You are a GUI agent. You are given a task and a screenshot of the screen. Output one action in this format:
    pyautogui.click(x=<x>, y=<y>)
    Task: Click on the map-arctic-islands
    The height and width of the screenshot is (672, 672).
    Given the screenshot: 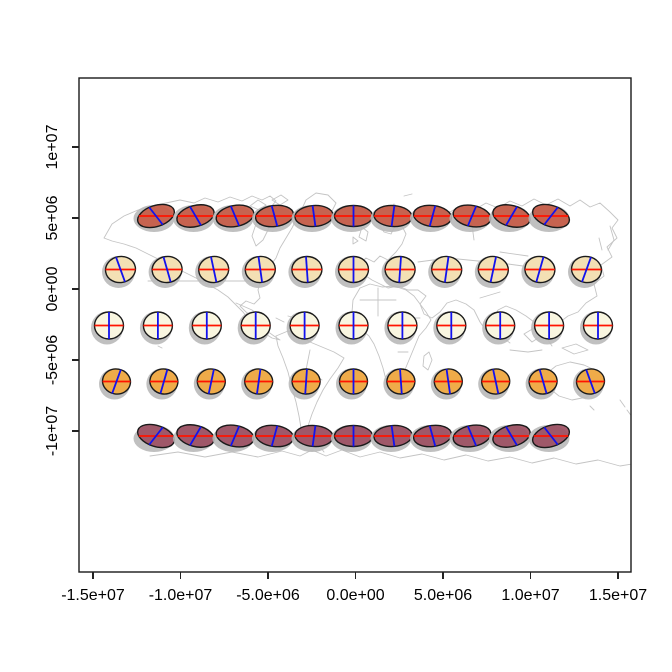 What is the action you would take?
    pyautogui.click(x=269, y=202)
    